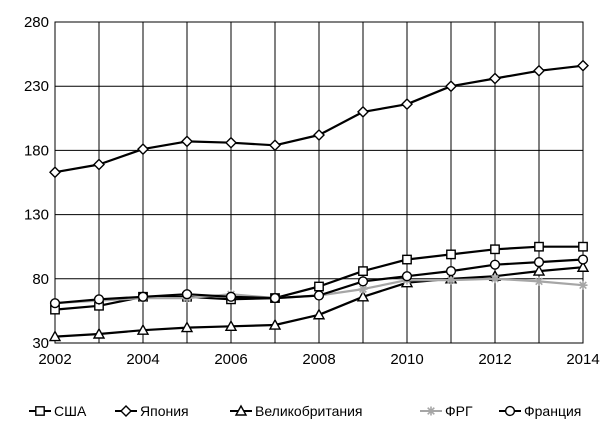 This screenshot has height=427, width=600. Describe the element at coordinates (459, 411) in the screenshot. I see `legend-label: ФРГ` at that location.